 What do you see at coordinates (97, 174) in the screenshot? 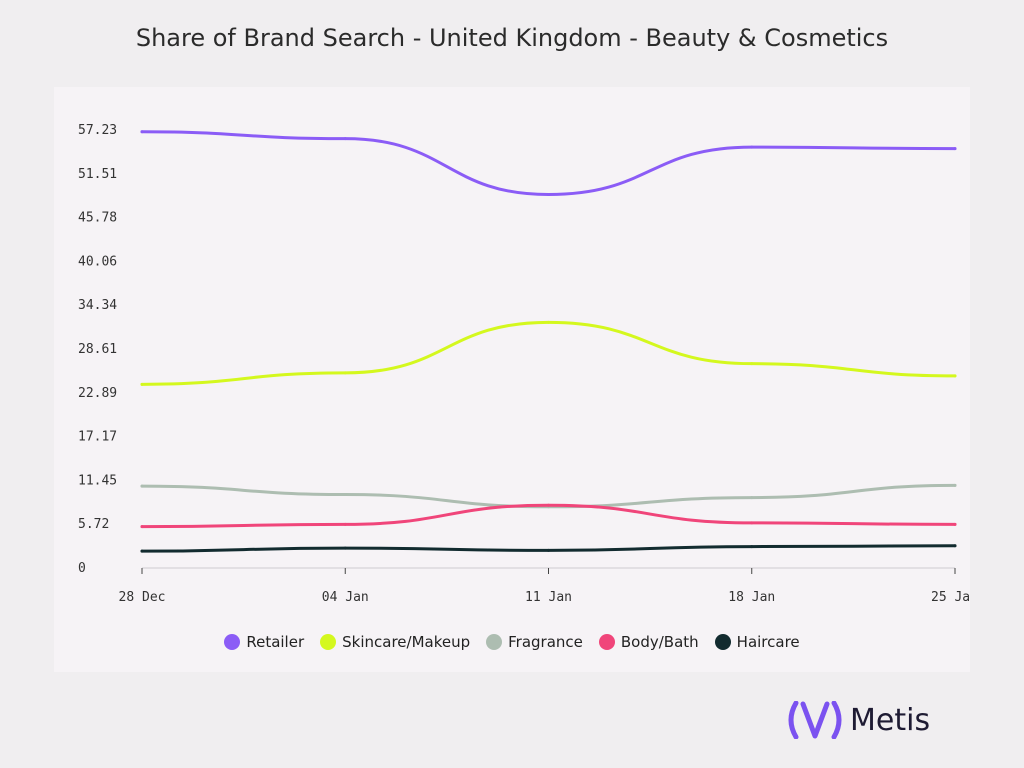
I see `y-tick-label: 51.51` at bounding box center [97, 174].